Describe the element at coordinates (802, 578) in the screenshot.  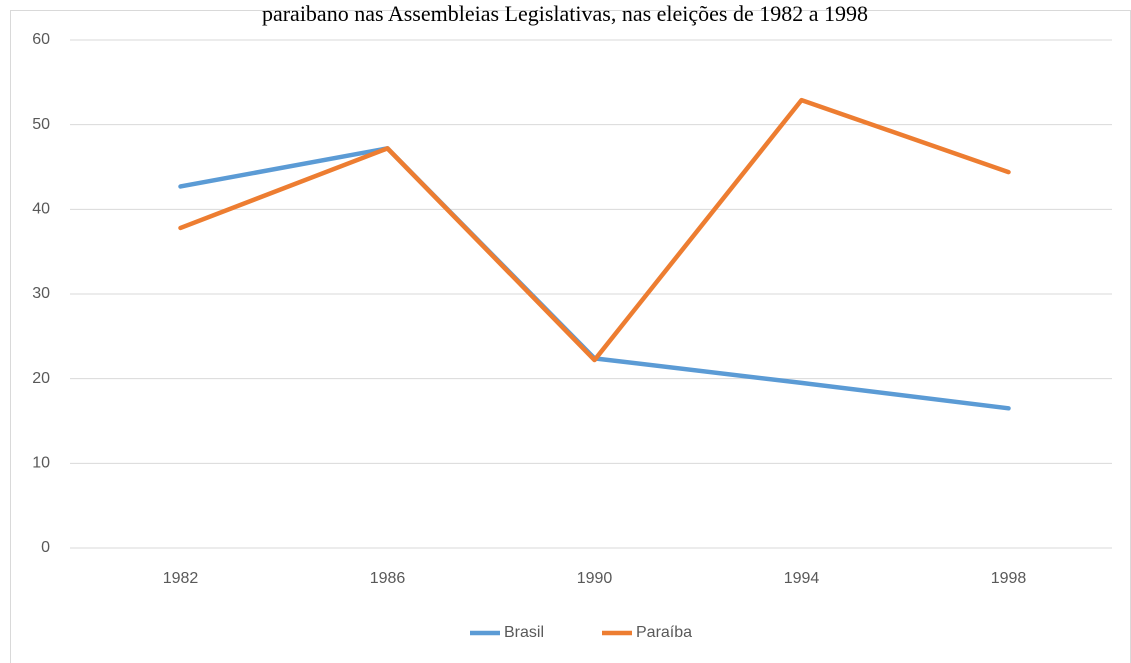
I see `x-tick-label: 1994` at that location.